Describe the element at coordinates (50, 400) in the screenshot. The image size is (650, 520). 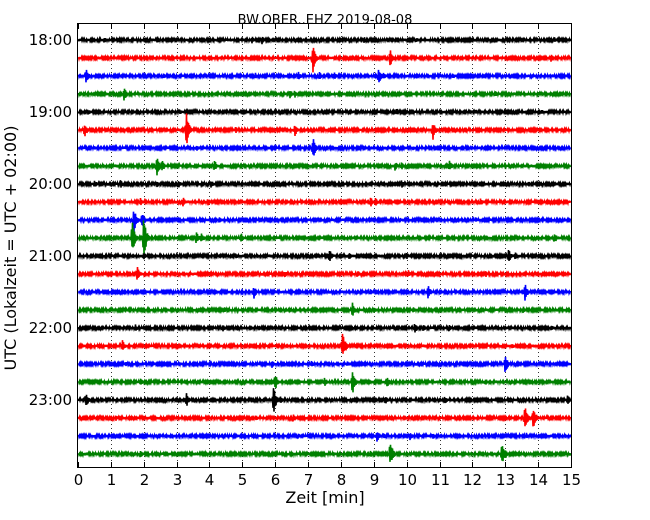
I see `y-tick-label: 23:00` at that location.